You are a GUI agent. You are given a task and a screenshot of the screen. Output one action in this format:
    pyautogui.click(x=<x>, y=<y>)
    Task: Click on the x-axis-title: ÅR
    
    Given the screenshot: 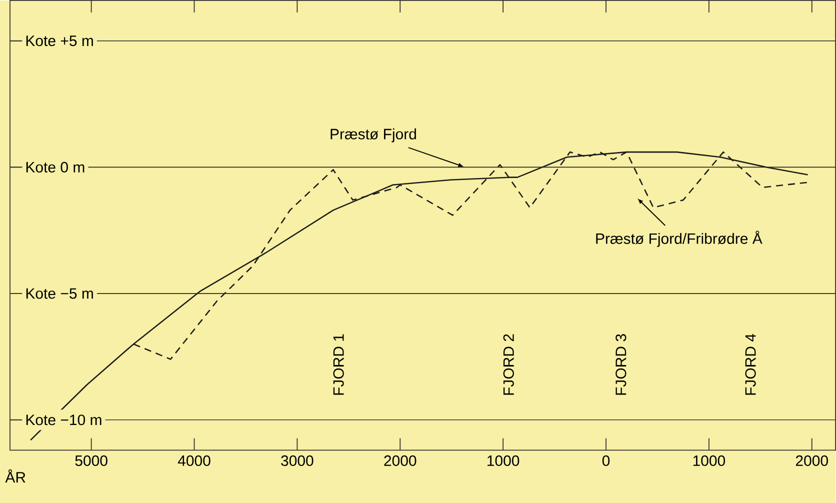 What is the action you would take?
    pyautogui.click(x=15, y=475)
    